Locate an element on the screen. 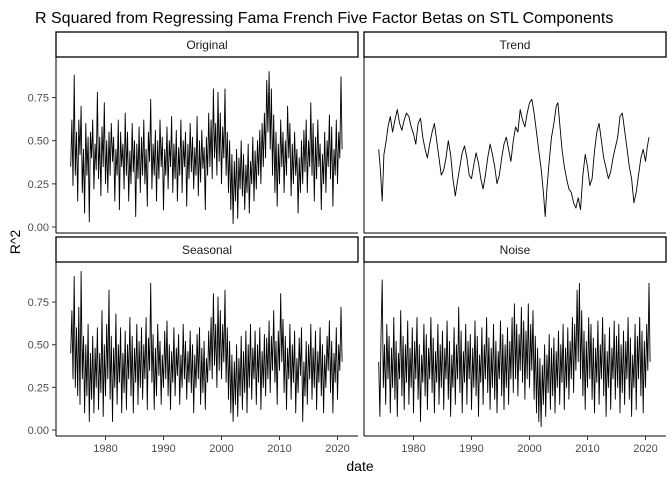 Image resolution: width=672 pixels, height=480 pixels. strip-seasonal is located at coordinates (207, 249).